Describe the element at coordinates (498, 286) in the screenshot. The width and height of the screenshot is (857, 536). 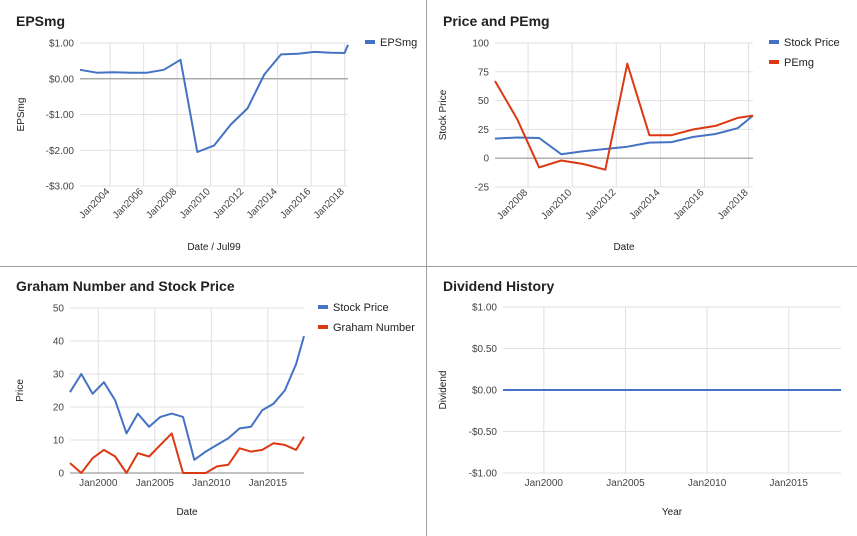
I see `chart-title: Dividend History` at that location.